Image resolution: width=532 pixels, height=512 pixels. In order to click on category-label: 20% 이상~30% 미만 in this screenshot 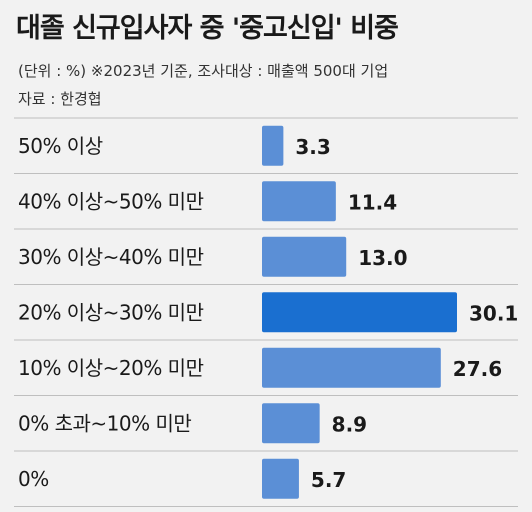, I will do `click(111, 312)`.